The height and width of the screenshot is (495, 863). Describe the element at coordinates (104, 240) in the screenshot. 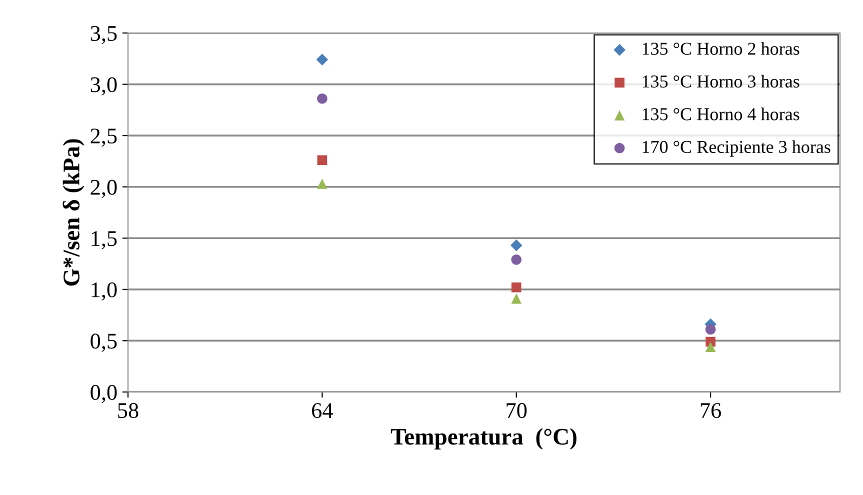

I see `y-tick-label: 1,5` at that location.